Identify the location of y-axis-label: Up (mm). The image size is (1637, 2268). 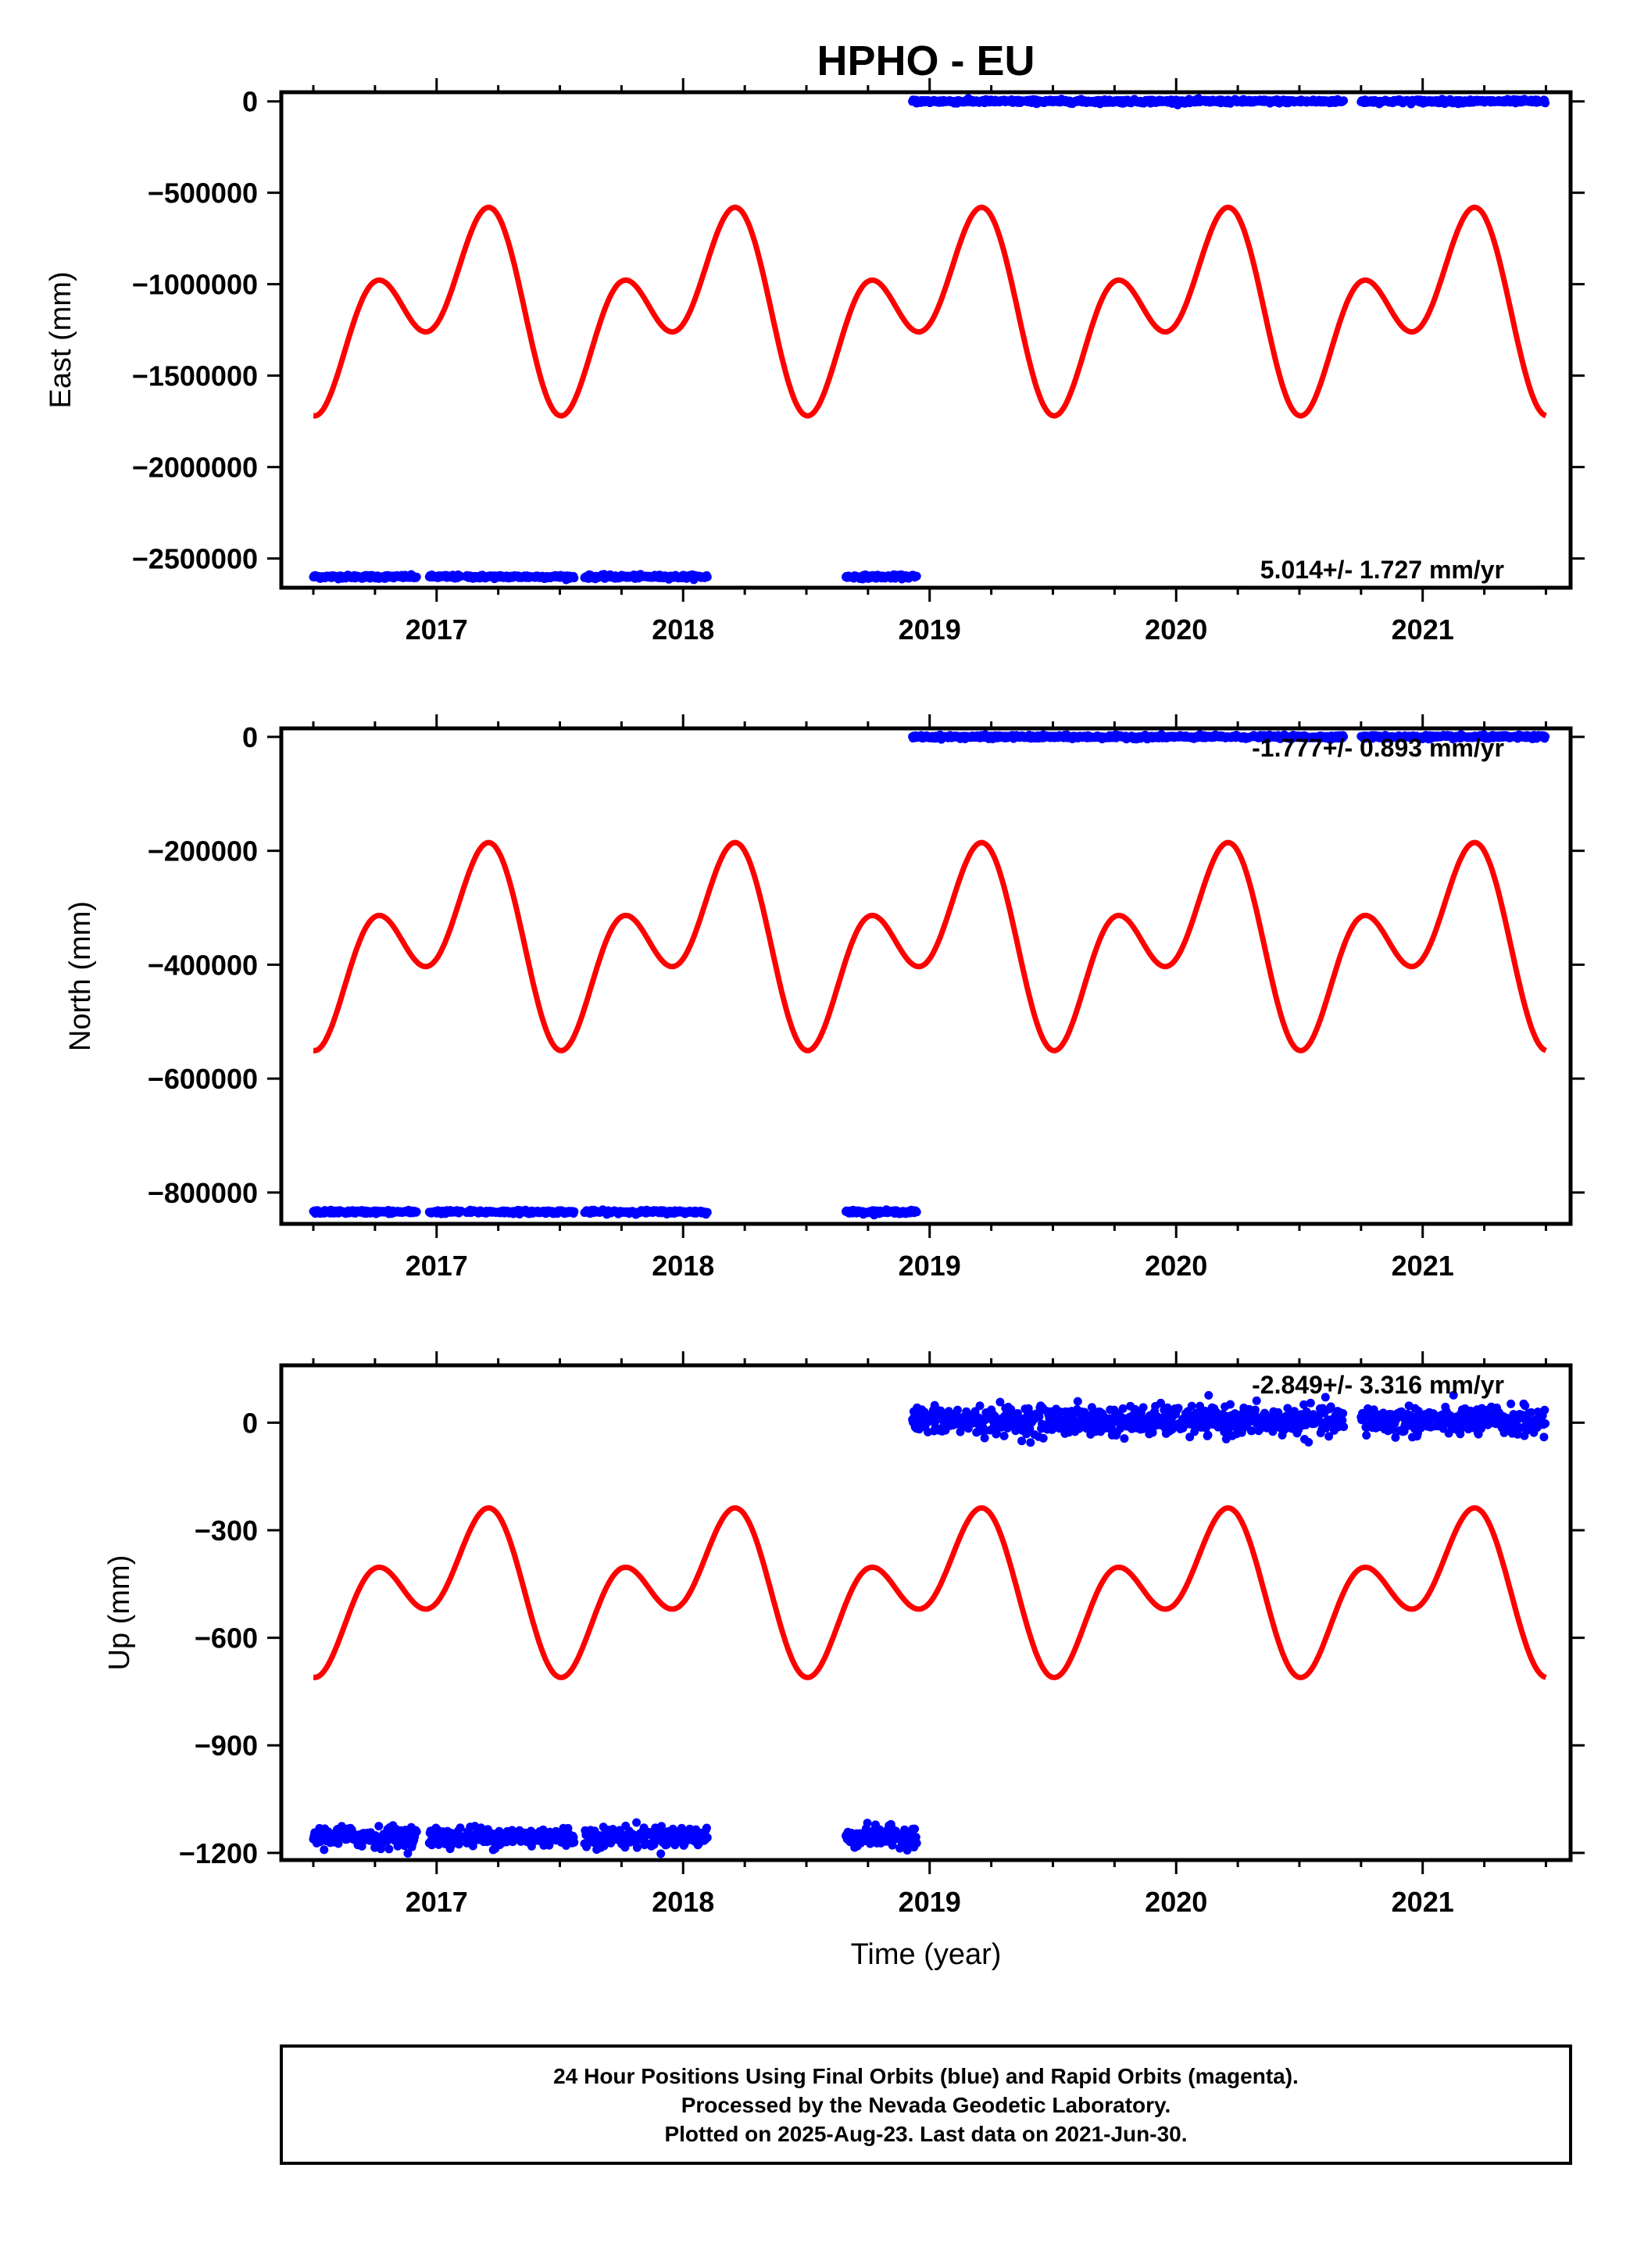
(119, 1613).